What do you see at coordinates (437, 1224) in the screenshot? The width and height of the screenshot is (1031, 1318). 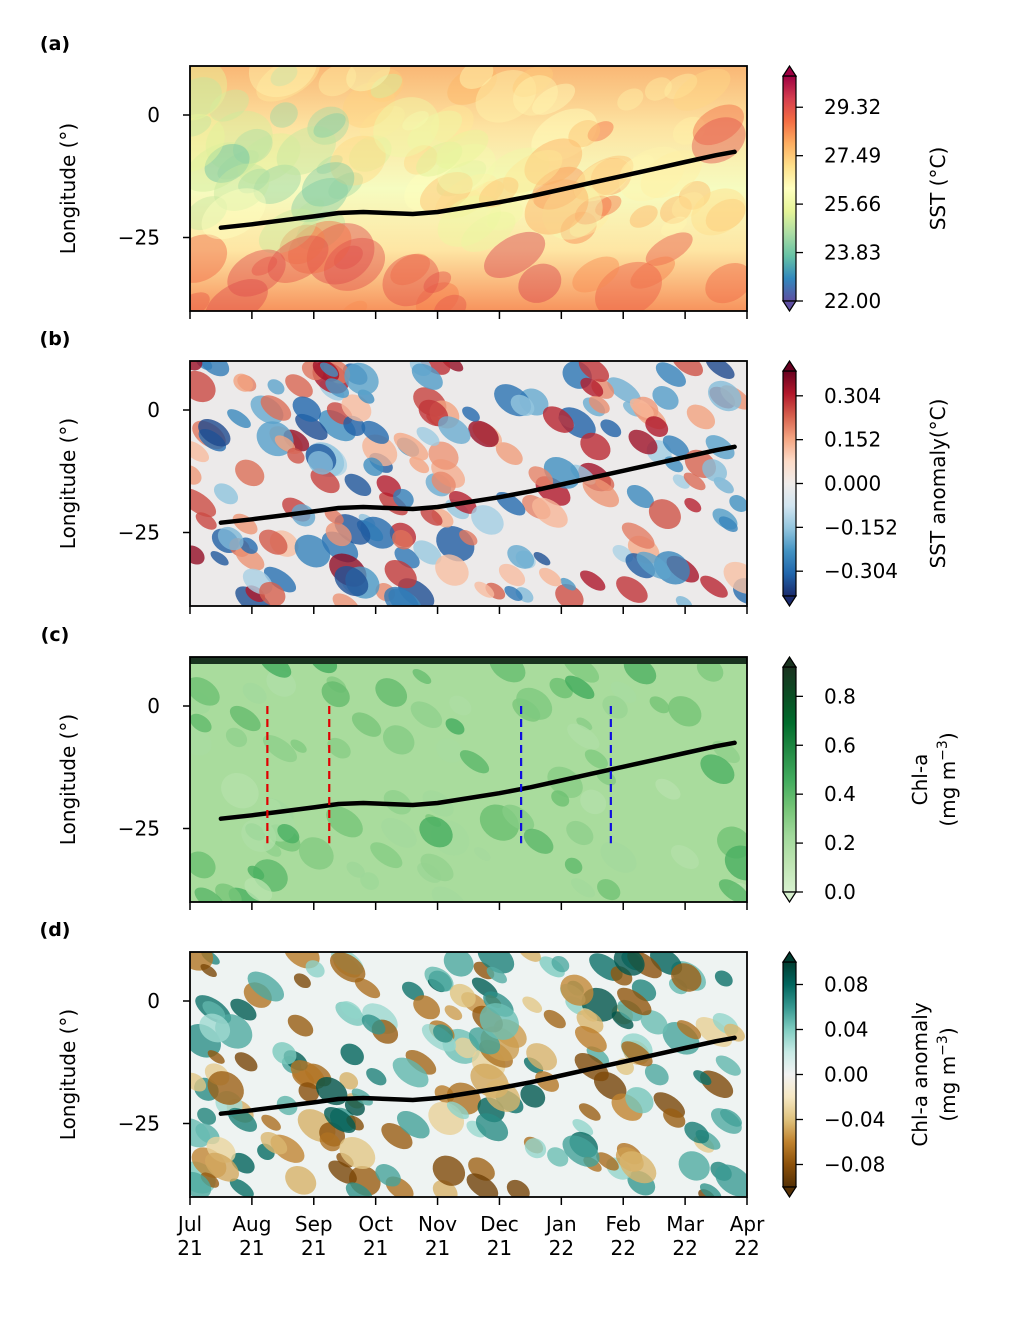 I see `x-tick-label-month: Nov` at bounding box center [437, 1224].